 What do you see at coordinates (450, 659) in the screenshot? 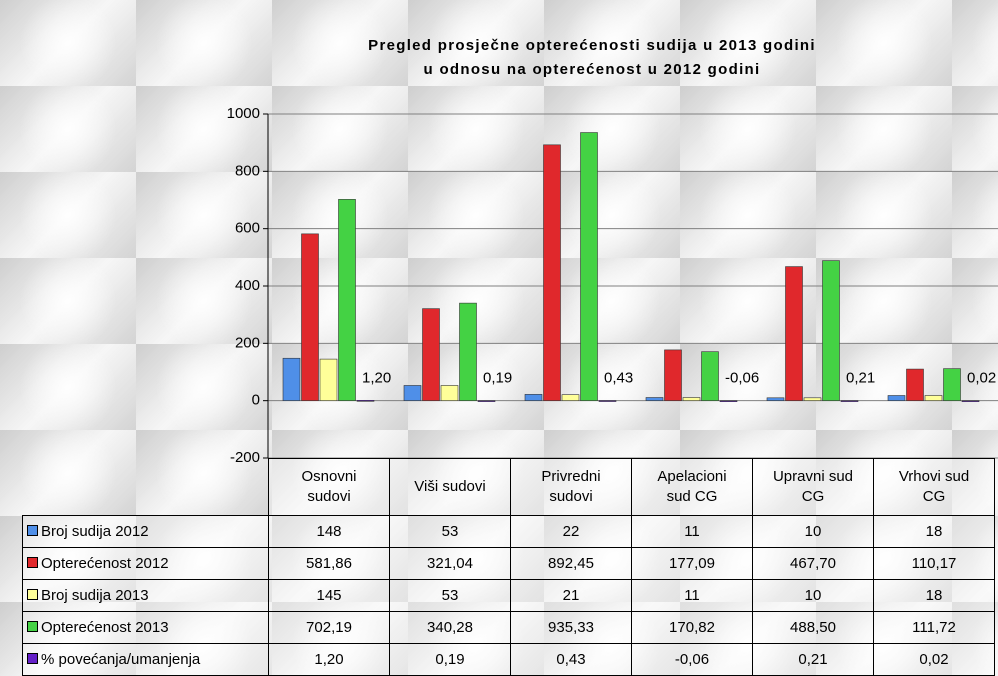
I see `table-cell: 0,19` at bounding box center [450, 659].